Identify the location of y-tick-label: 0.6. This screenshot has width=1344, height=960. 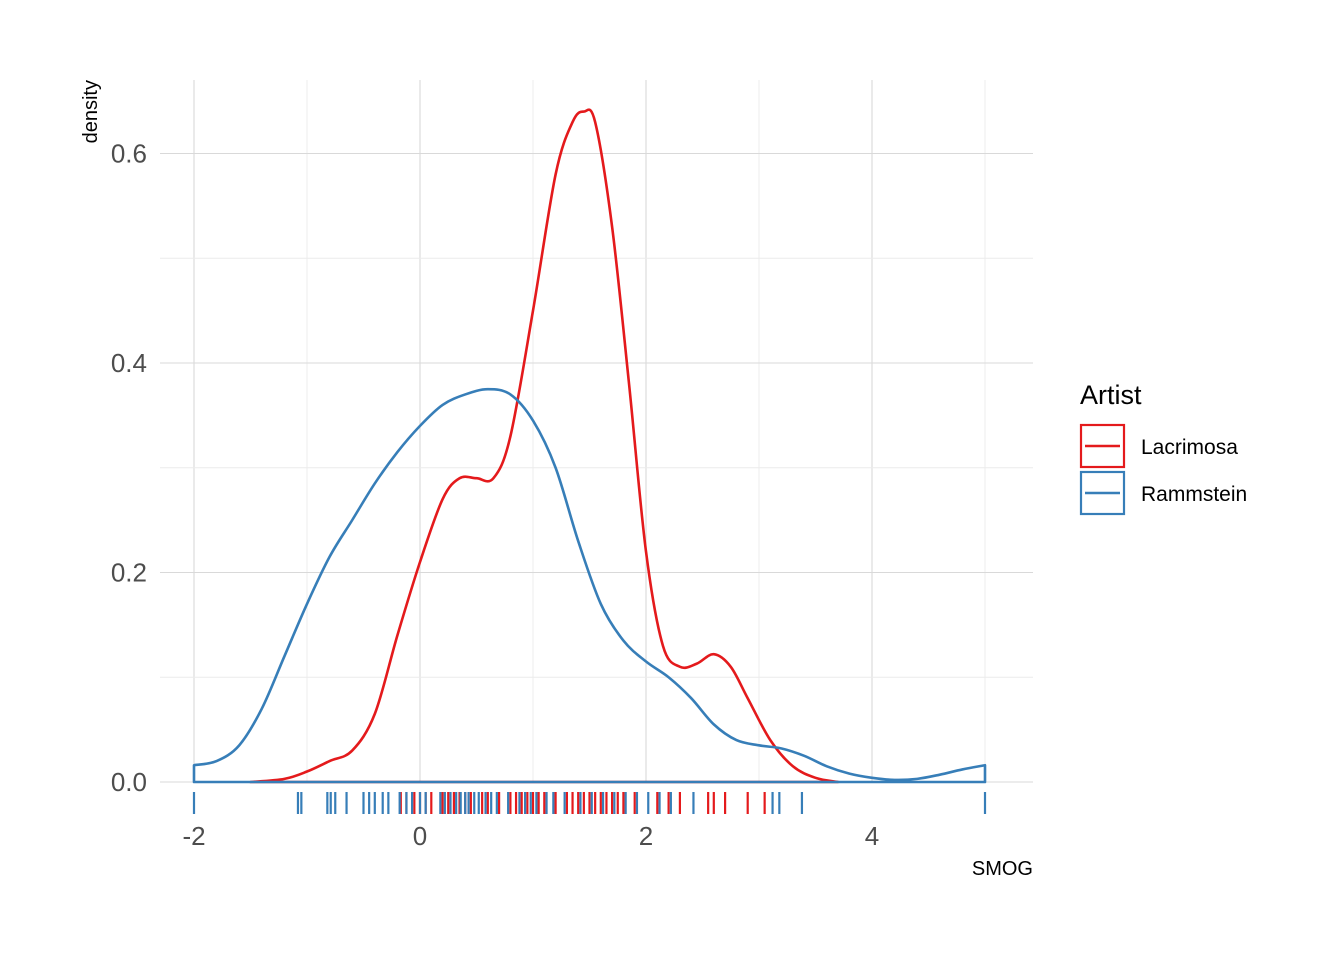
(129, 154).